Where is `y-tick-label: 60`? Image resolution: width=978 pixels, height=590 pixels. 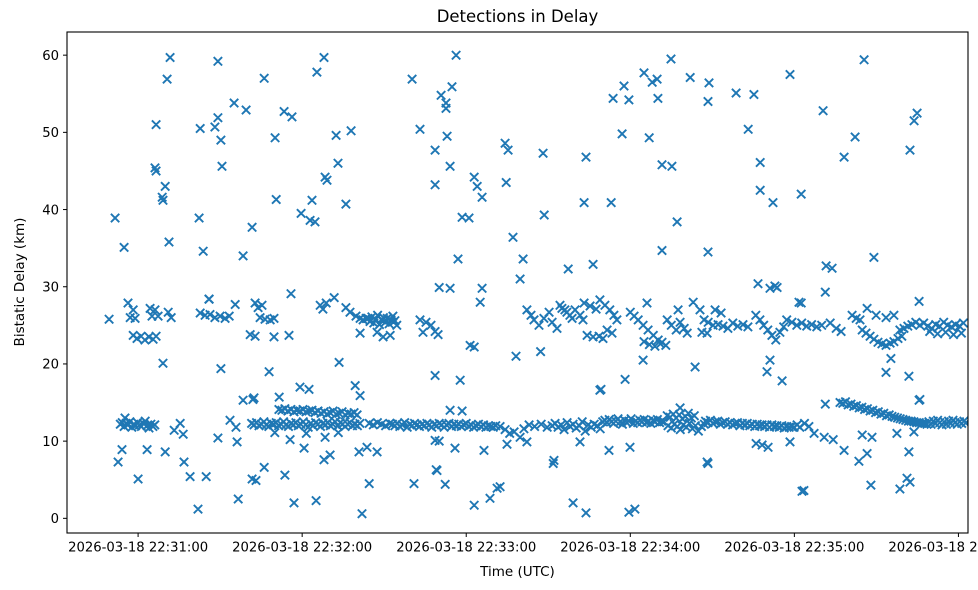 y-tick-label: 60 is located at coordinates (50, 56).